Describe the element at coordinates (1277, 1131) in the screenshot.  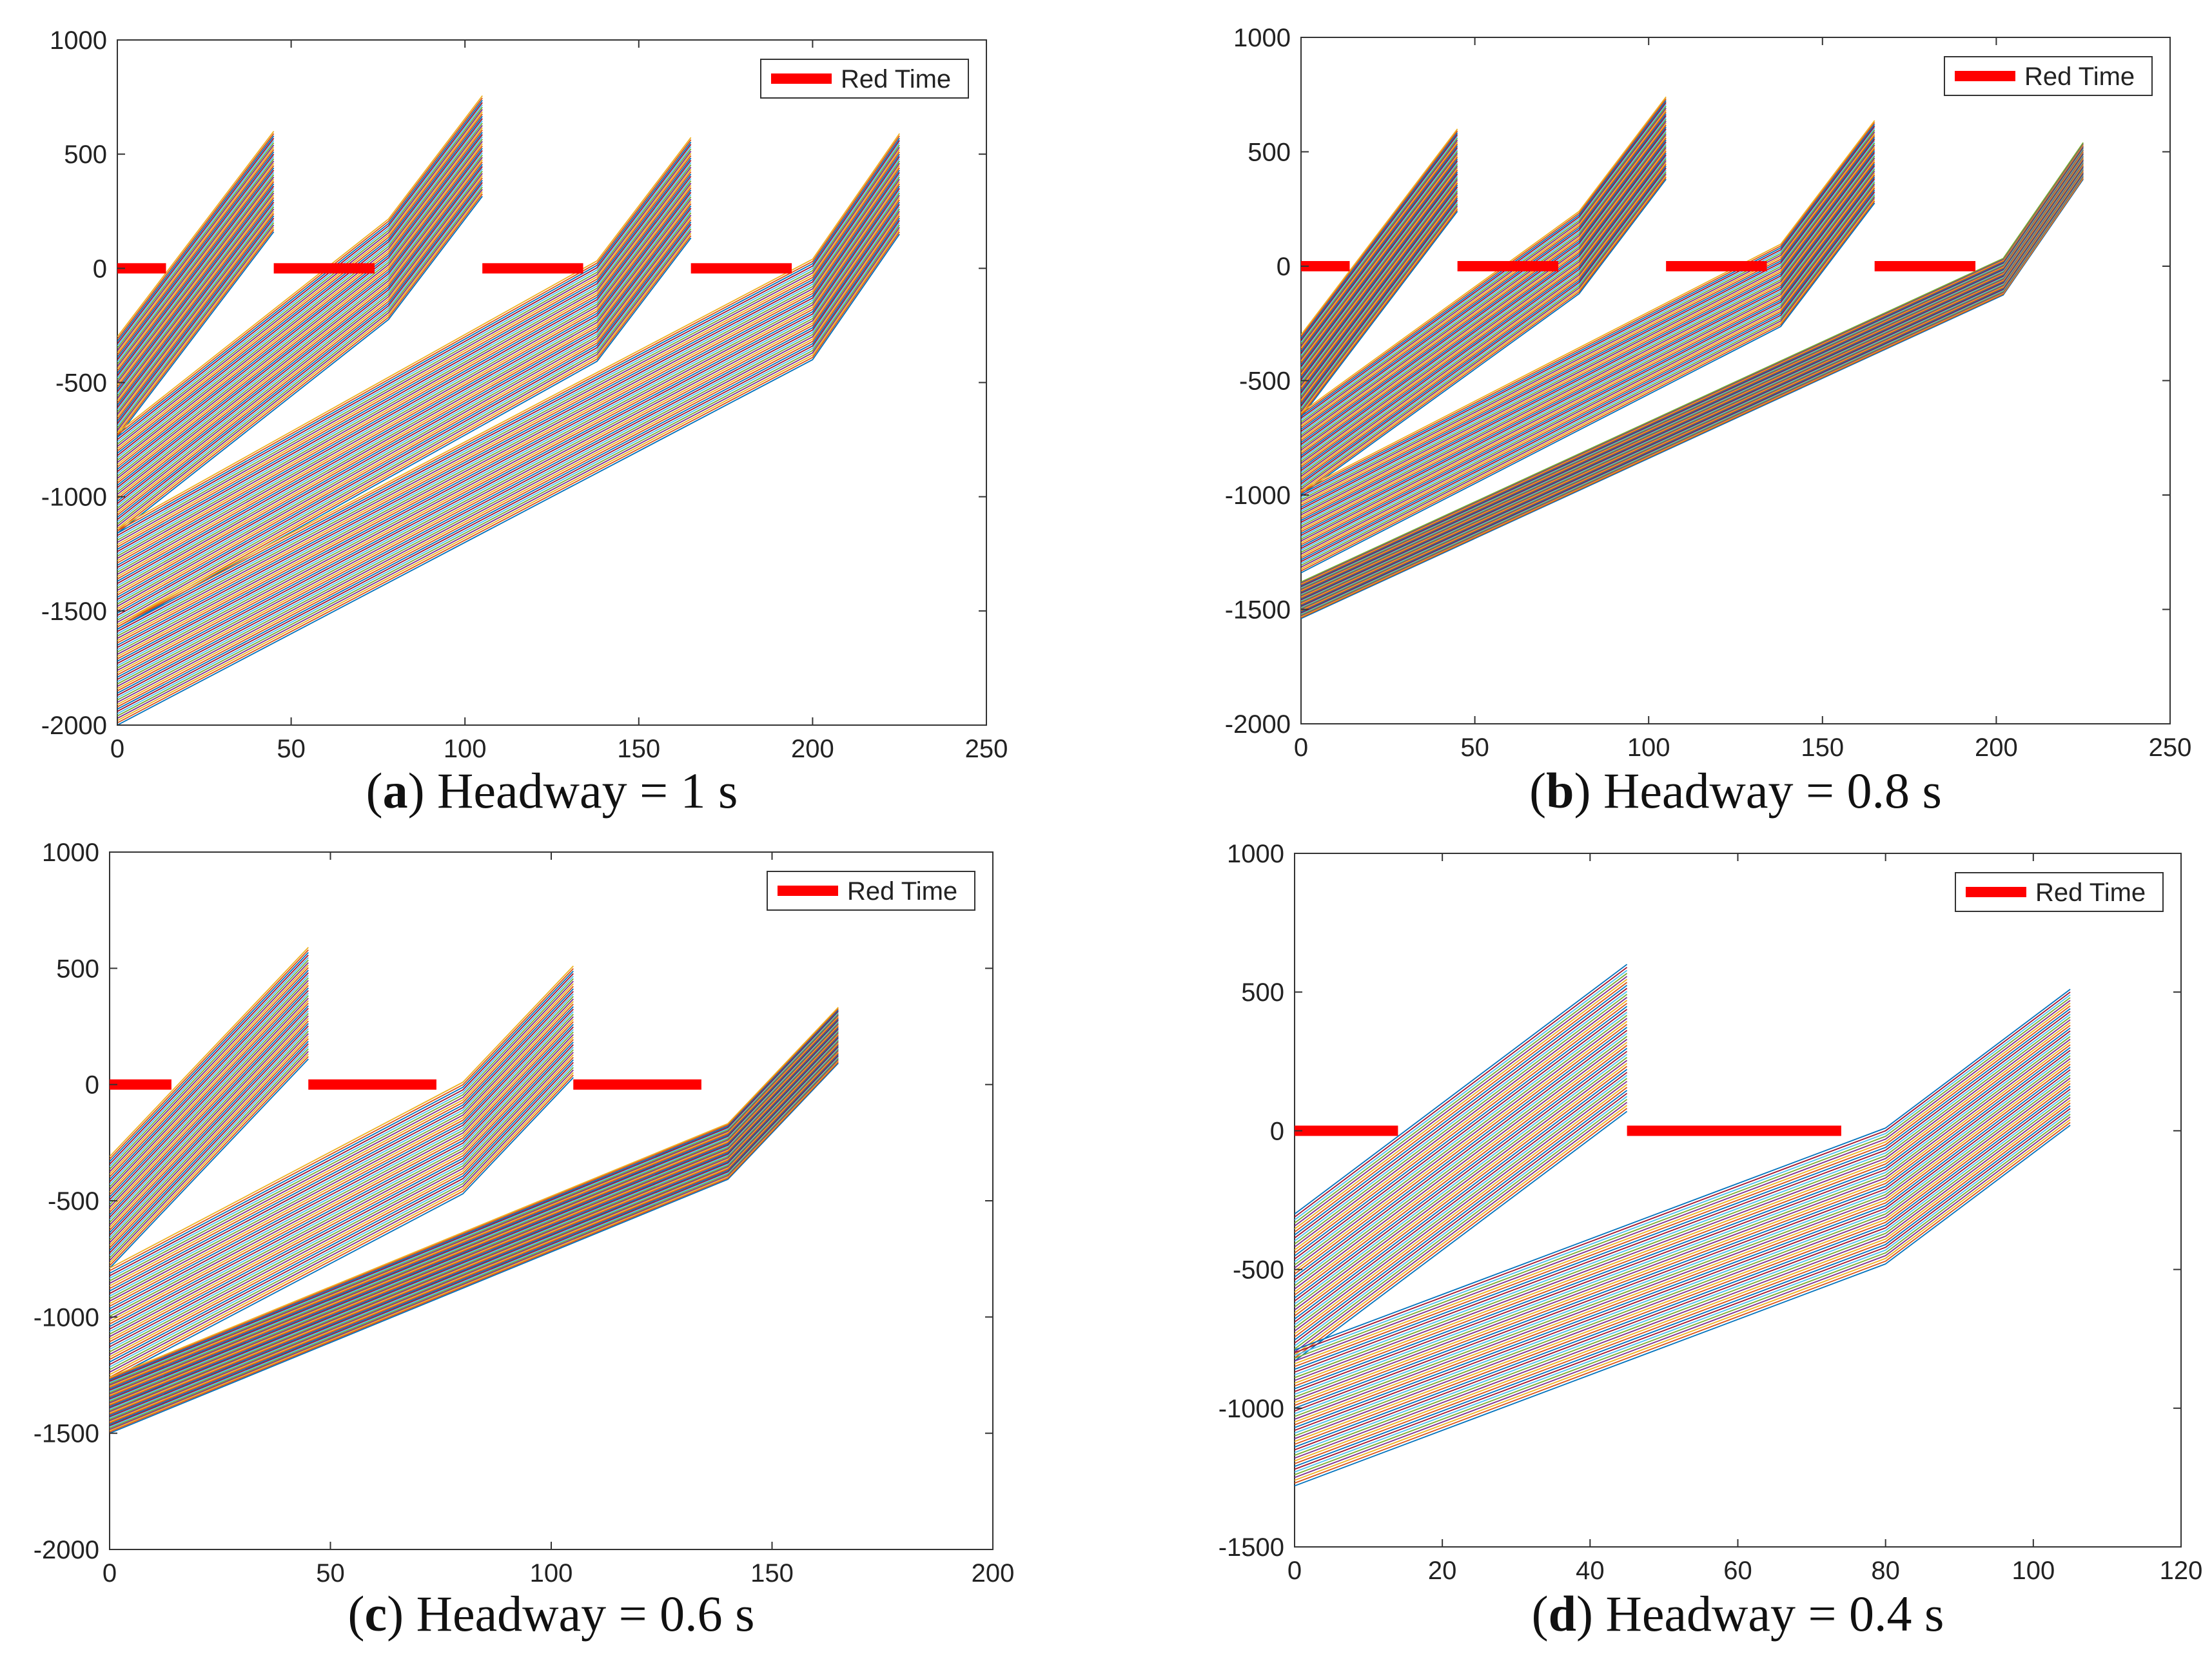
I see `y-tick-label: 0` at that location.